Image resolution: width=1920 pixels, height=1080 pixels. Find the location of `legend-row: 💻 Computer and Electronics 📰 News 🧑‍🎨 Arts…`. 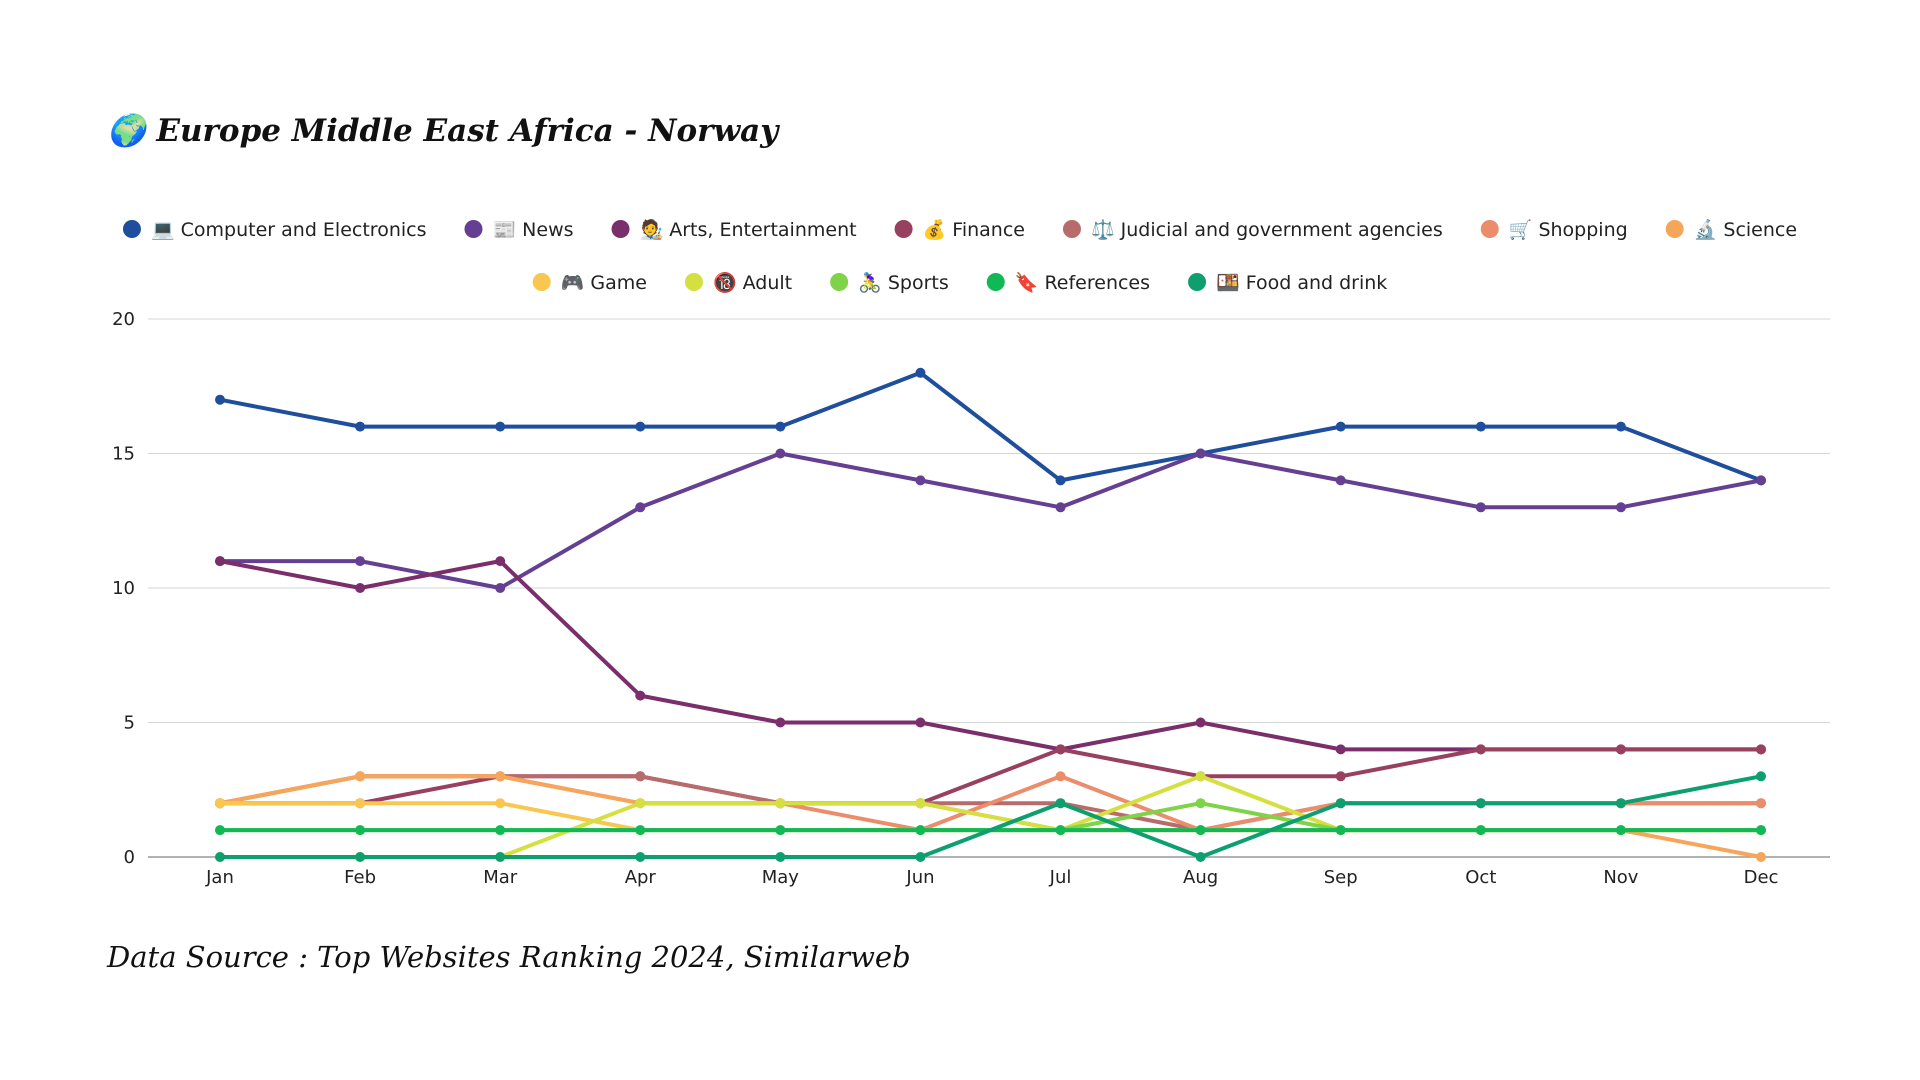

legend-row: 💻 Computer and Electronics 📰 News 🧑‍🎨 Arts… is located at coordinates (959, 229).